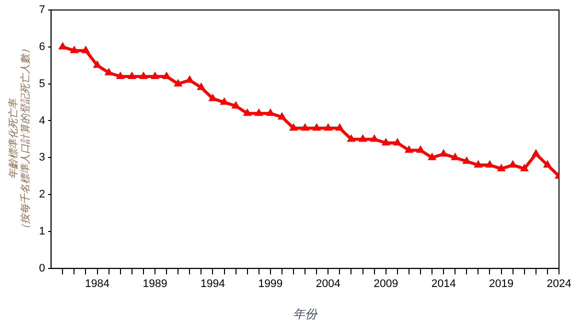 Image resolution: width=579 pixels, height=332 pixels. What do you see at coordinates (42, 158) in the screenshot?
I see `y-tick-label: 3` at bounding box center [42, 158].